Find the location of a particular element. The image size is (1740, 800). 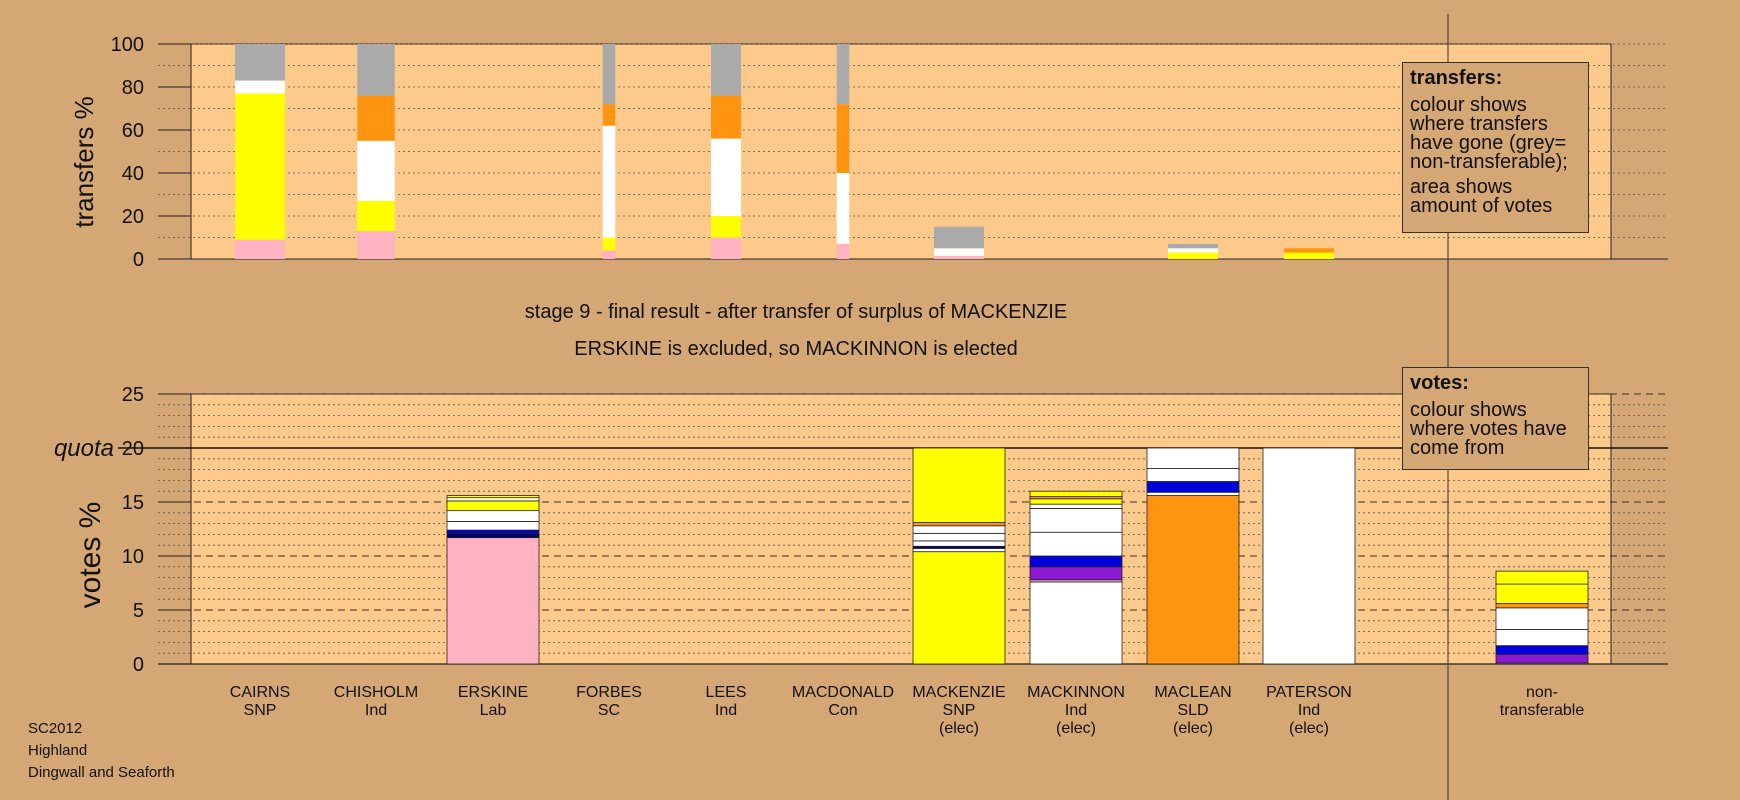

votes-tick-label: 25 is located at coordinates (133, 395).